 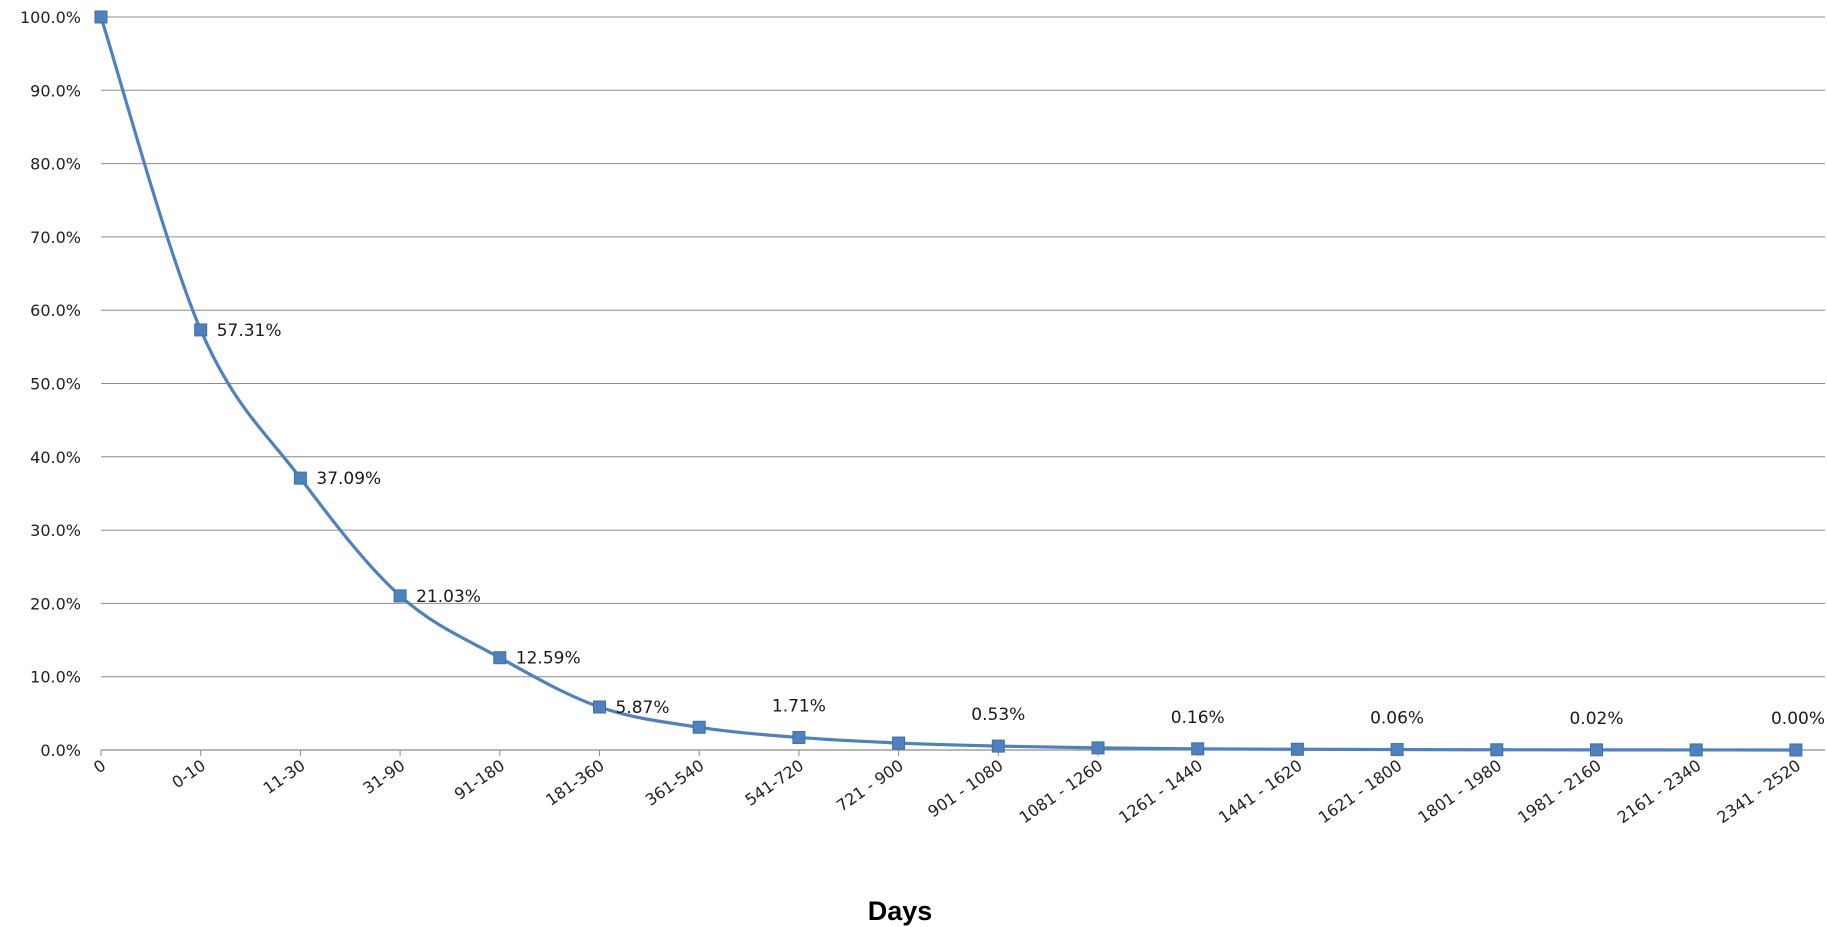 What do you see at coordinates (55, 384) in the screenshot?
I see `y-tick-label: 50.0%` at bounding box center [55, 384].